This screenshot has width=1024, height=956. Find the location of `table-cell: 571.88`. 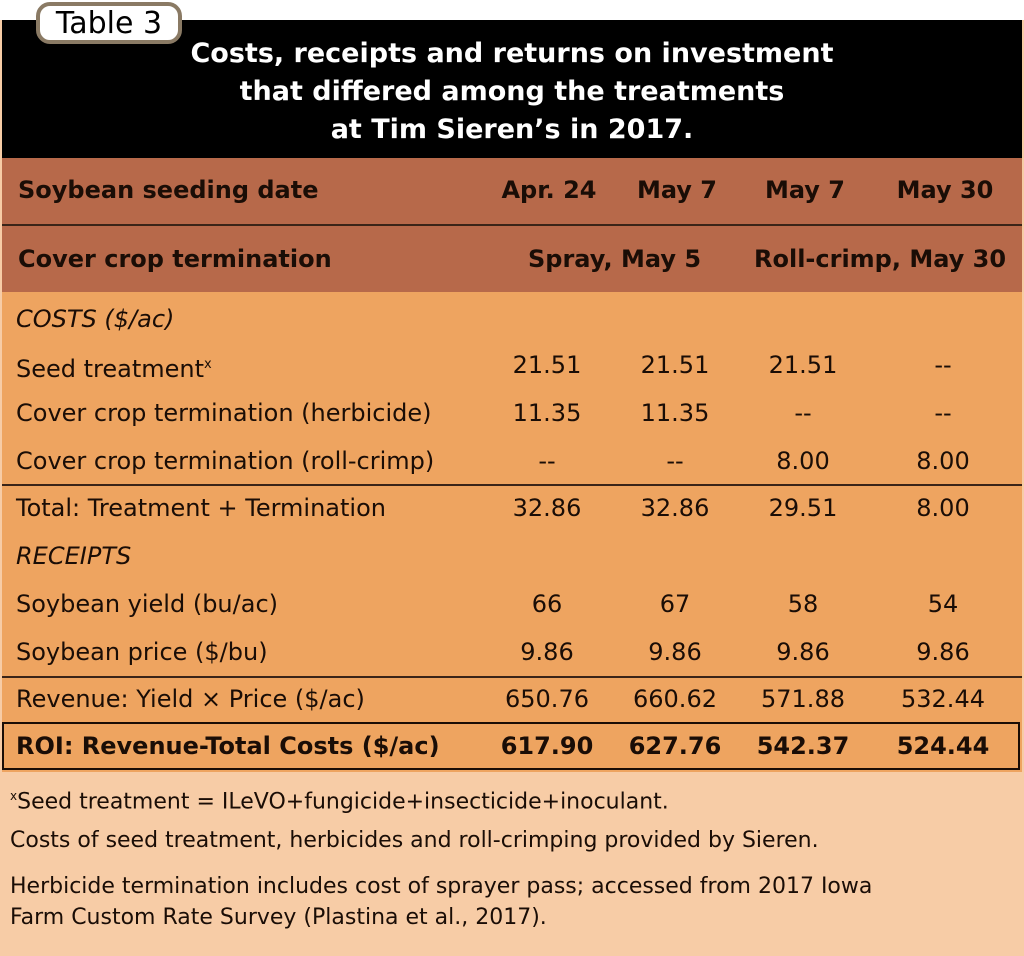

table-cell: 571.88 is located at coordinates (803, 699).